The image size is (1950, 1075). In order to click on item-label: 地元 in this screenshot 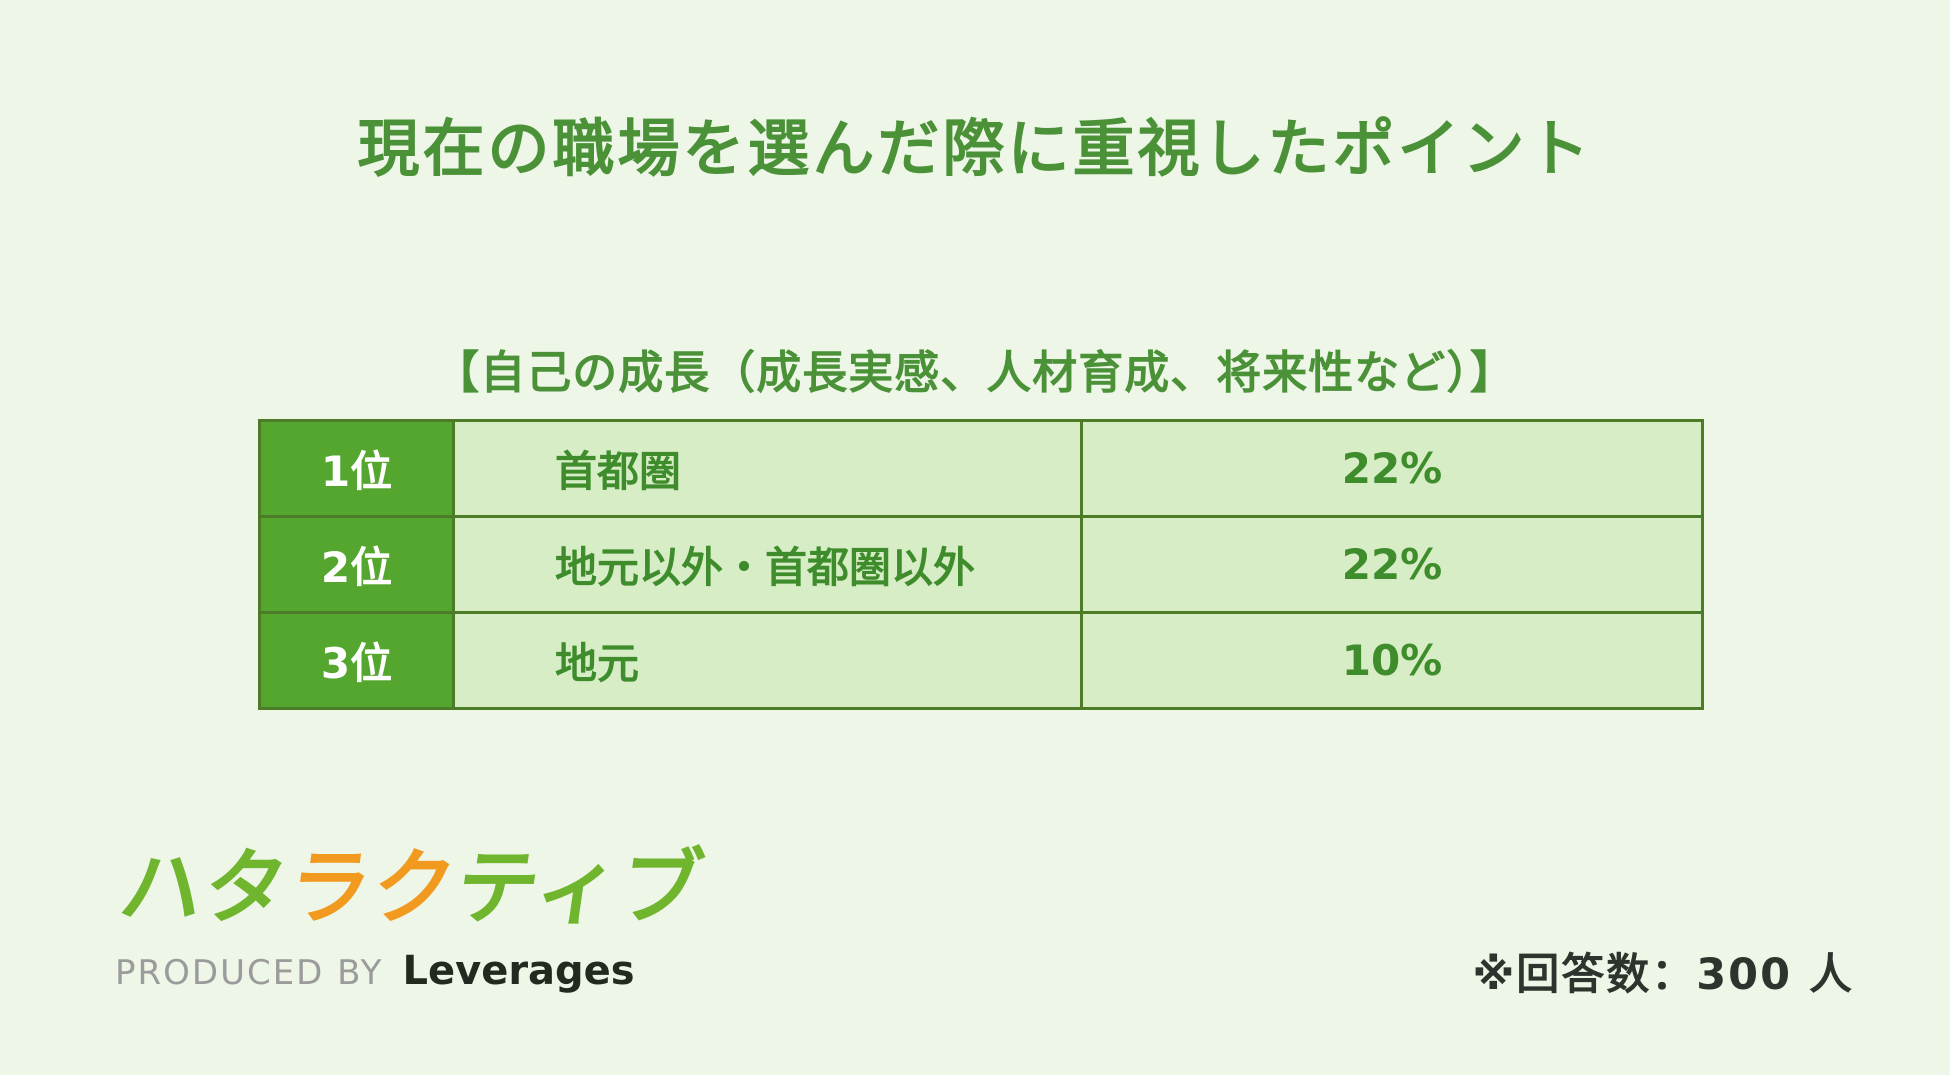, I will do `click(767, 660)`.